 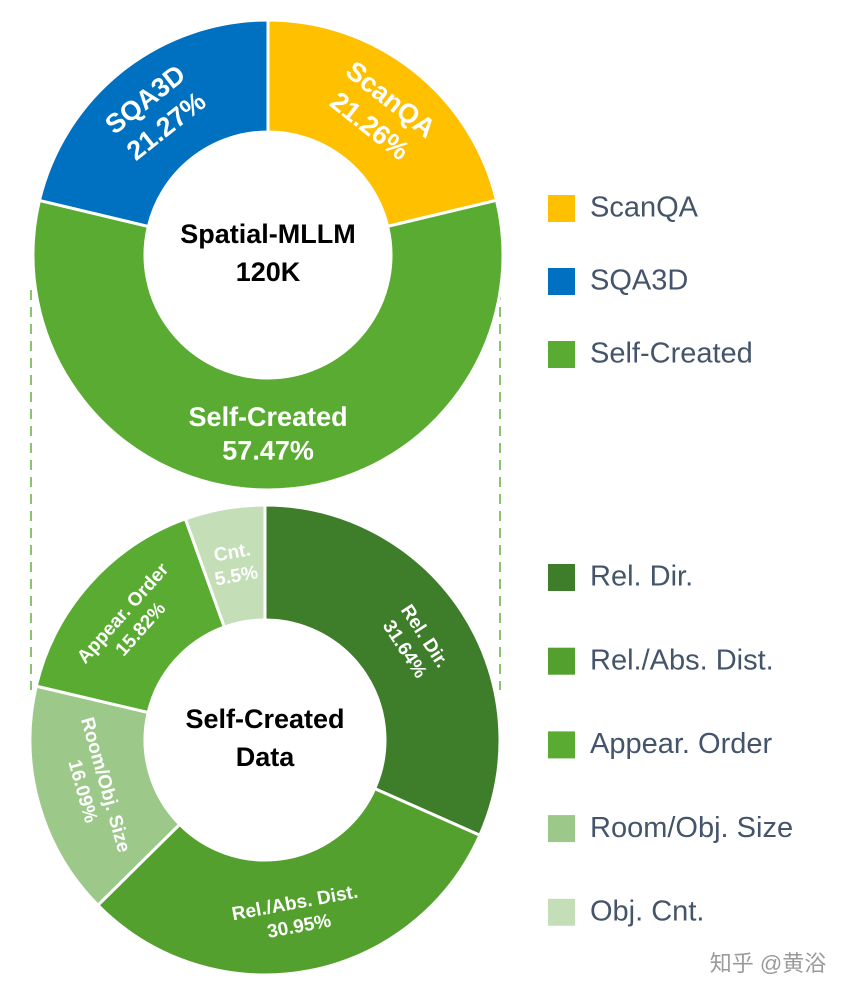 What do you see at coordinates (639, 281) in the screenshot?
I see `legend-label: SQA3D` at bounding box center [639, 281].